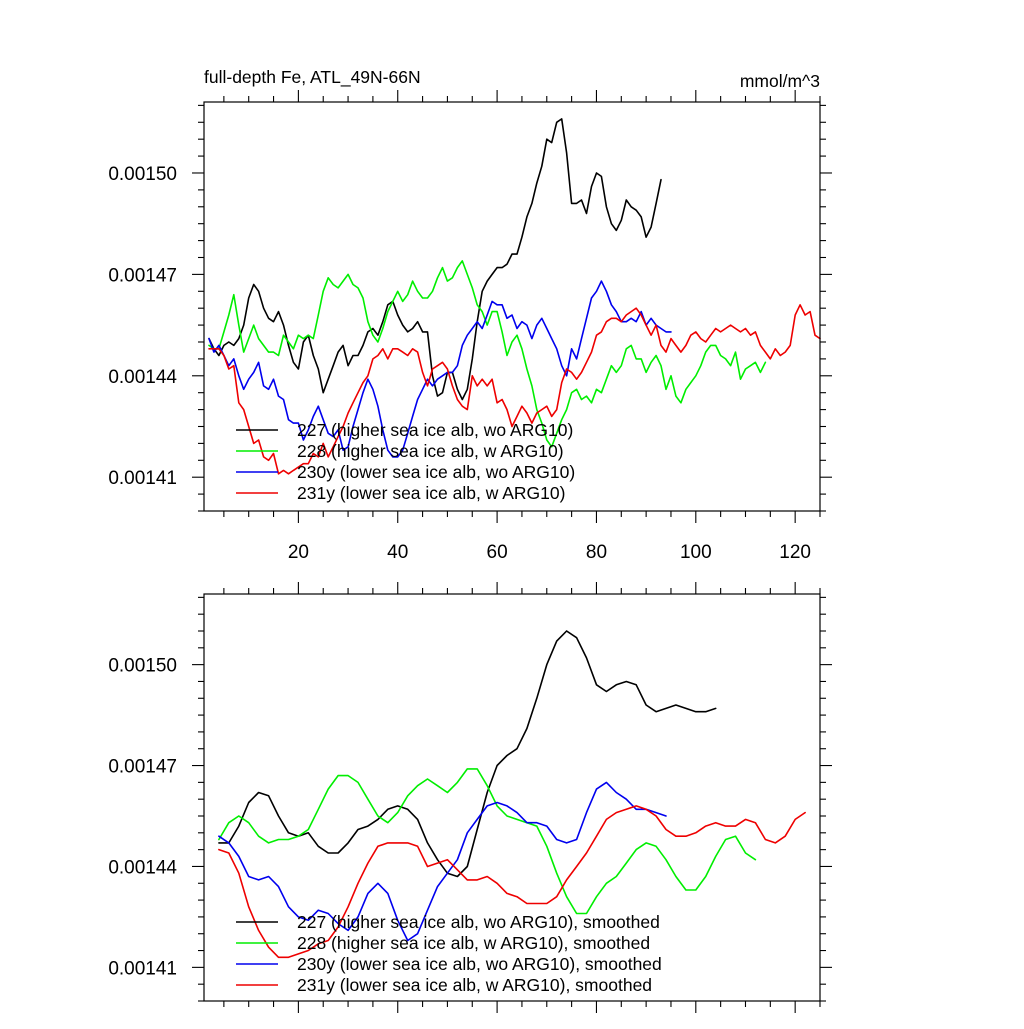 The width and height of the screenshot is (1024, 1029). What do you see at coordinates (431, 493) in the screenshot?
I see `top-legend-label: 231y (lower sea ice alb, w ARG10)` at bounding box center [431, 493].